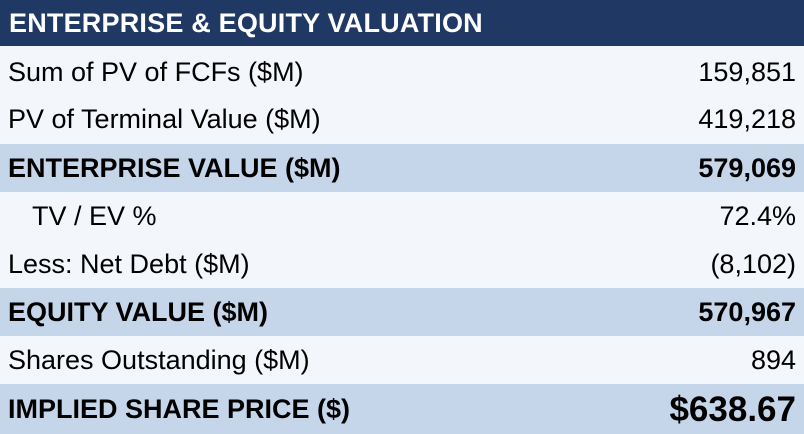  Describe the element at coordinates (732, 409) in the screenshot. I see `implied-share-price-value: $638.67` at that location.